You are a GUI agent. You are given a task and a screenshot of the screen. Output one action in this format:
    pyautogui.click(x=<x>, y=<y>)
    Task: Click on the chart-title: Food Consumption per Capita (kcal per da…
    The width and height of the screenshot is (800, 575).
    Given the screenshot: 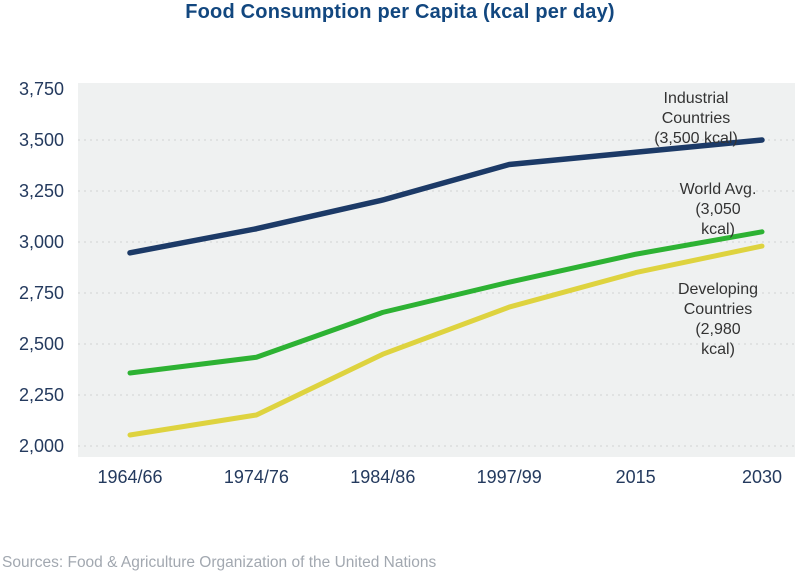 What is the action you would take?
    pyautogui.click(x=400, y=12)
    